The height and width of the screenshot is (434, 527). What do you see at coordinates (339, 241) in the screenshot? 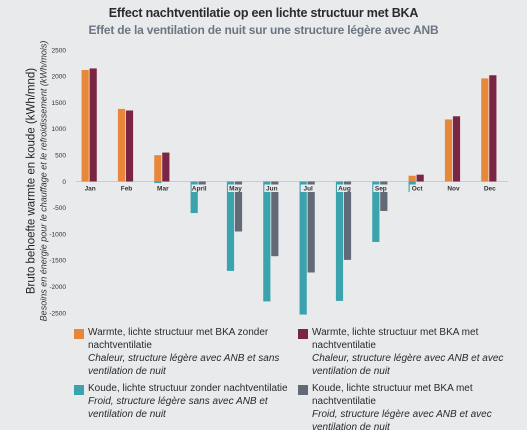
I see `bar-3-aug` at bounding box center [339, 241].